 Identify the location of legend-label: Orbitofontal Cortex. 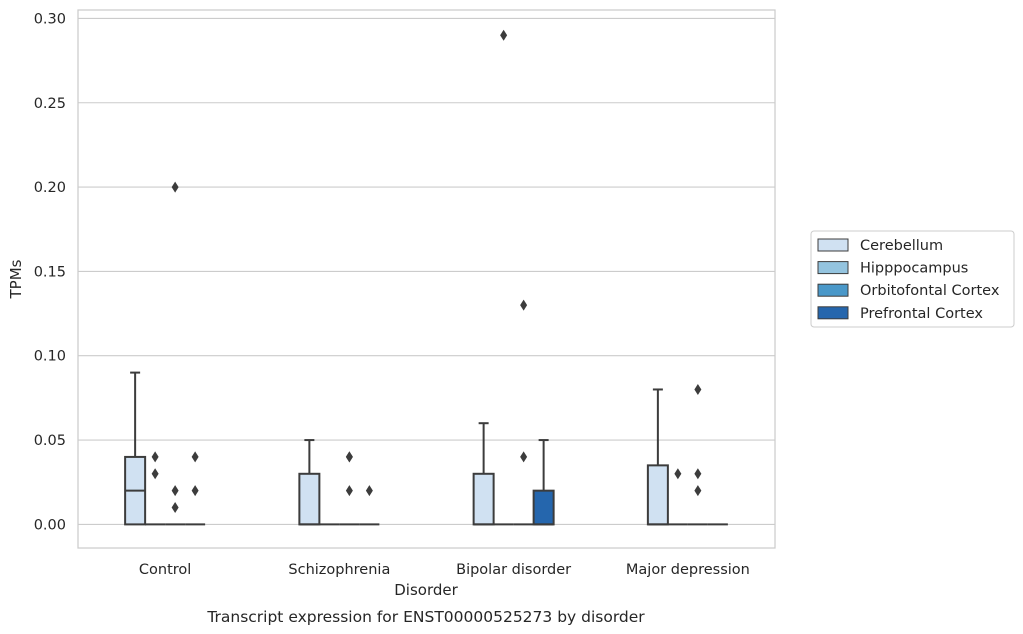
(930, 291).